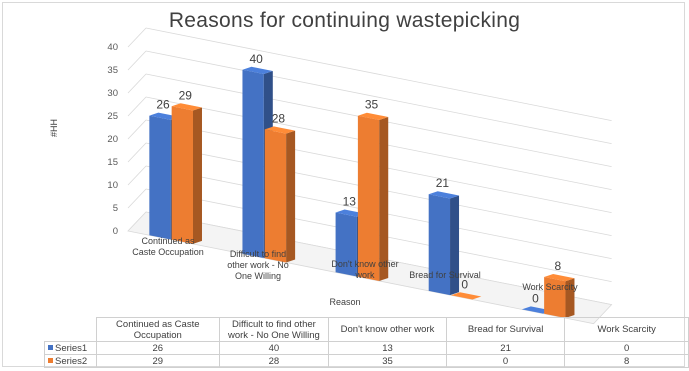 The height and width of the screenshot is (371, 689). What do you see at coordinates (112, 93) in the screenshot?
I see `y-tick-label: 30` at bounding box center [112, 93].